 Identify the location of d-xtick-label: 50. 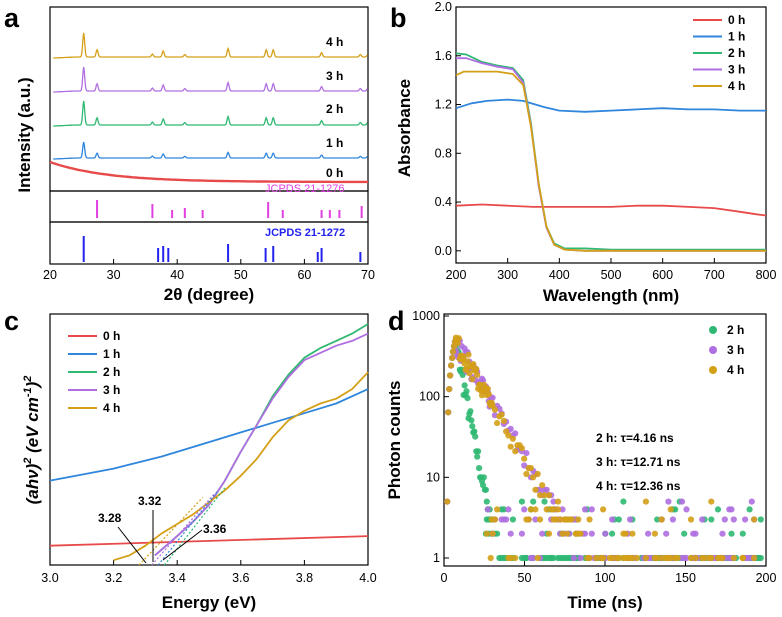
(525, 578).